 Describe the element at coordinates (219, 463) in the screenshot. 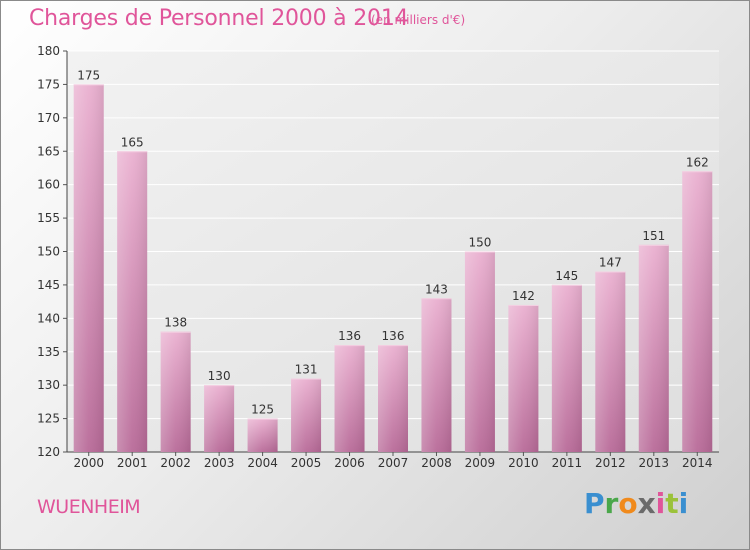

I see `x-tick-label: 2003` at that location.